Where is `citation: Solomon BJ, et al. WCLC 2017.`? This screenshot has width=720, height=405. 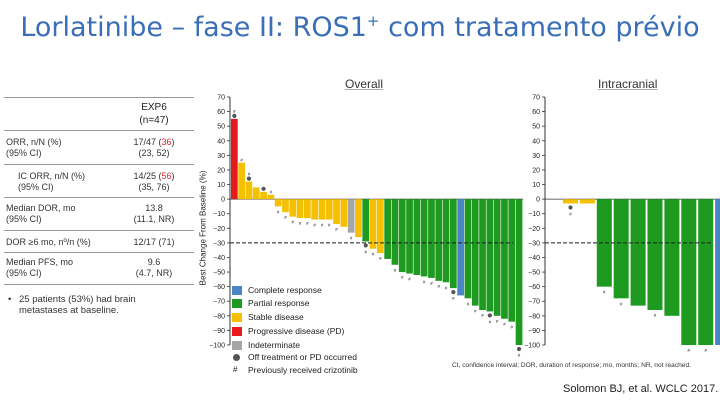
citation: Solomon BJ, et al. WCLC 2017. is located at coordinates (641, 389).